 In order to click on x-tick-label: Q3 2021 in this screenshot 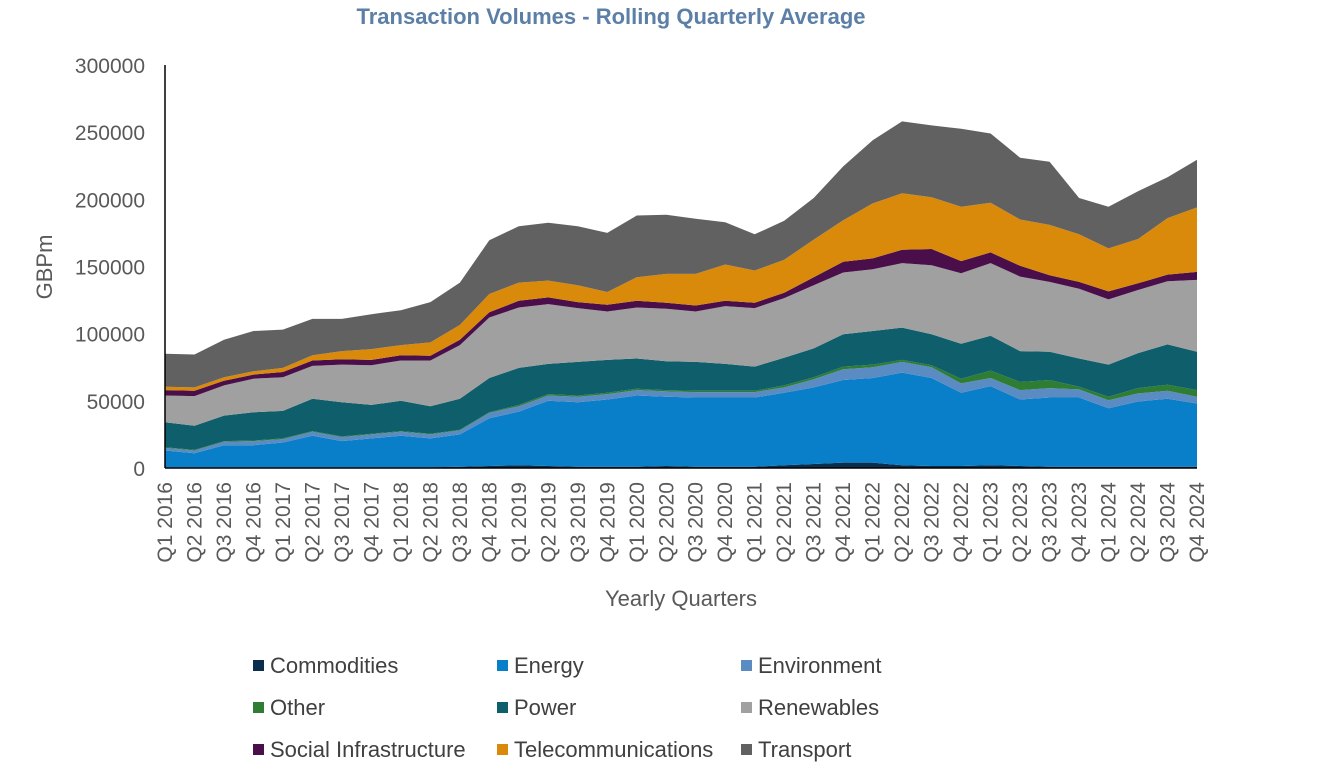, I will do `click(814, 522)`.